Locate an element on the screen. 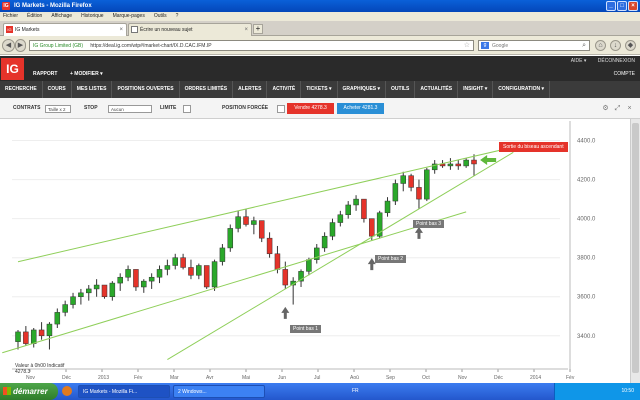 The image size is (640, 400). limite-checkbox is located at coordinates (187, 109).